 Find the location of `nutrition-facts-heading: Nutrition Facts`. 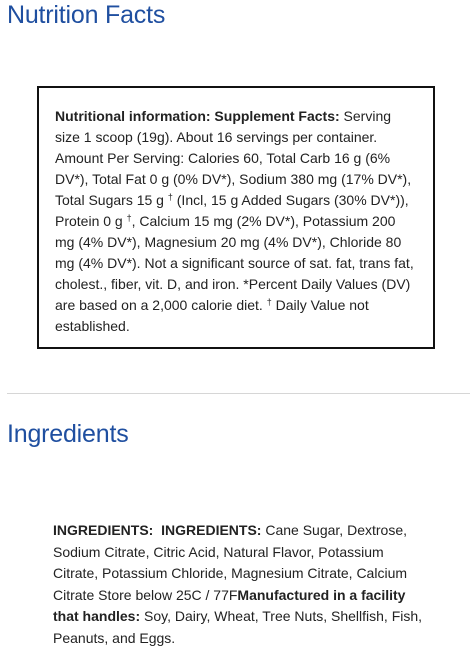

nutrition-facts-heading: Nutrition Facts is located at coordinates (86, 15).